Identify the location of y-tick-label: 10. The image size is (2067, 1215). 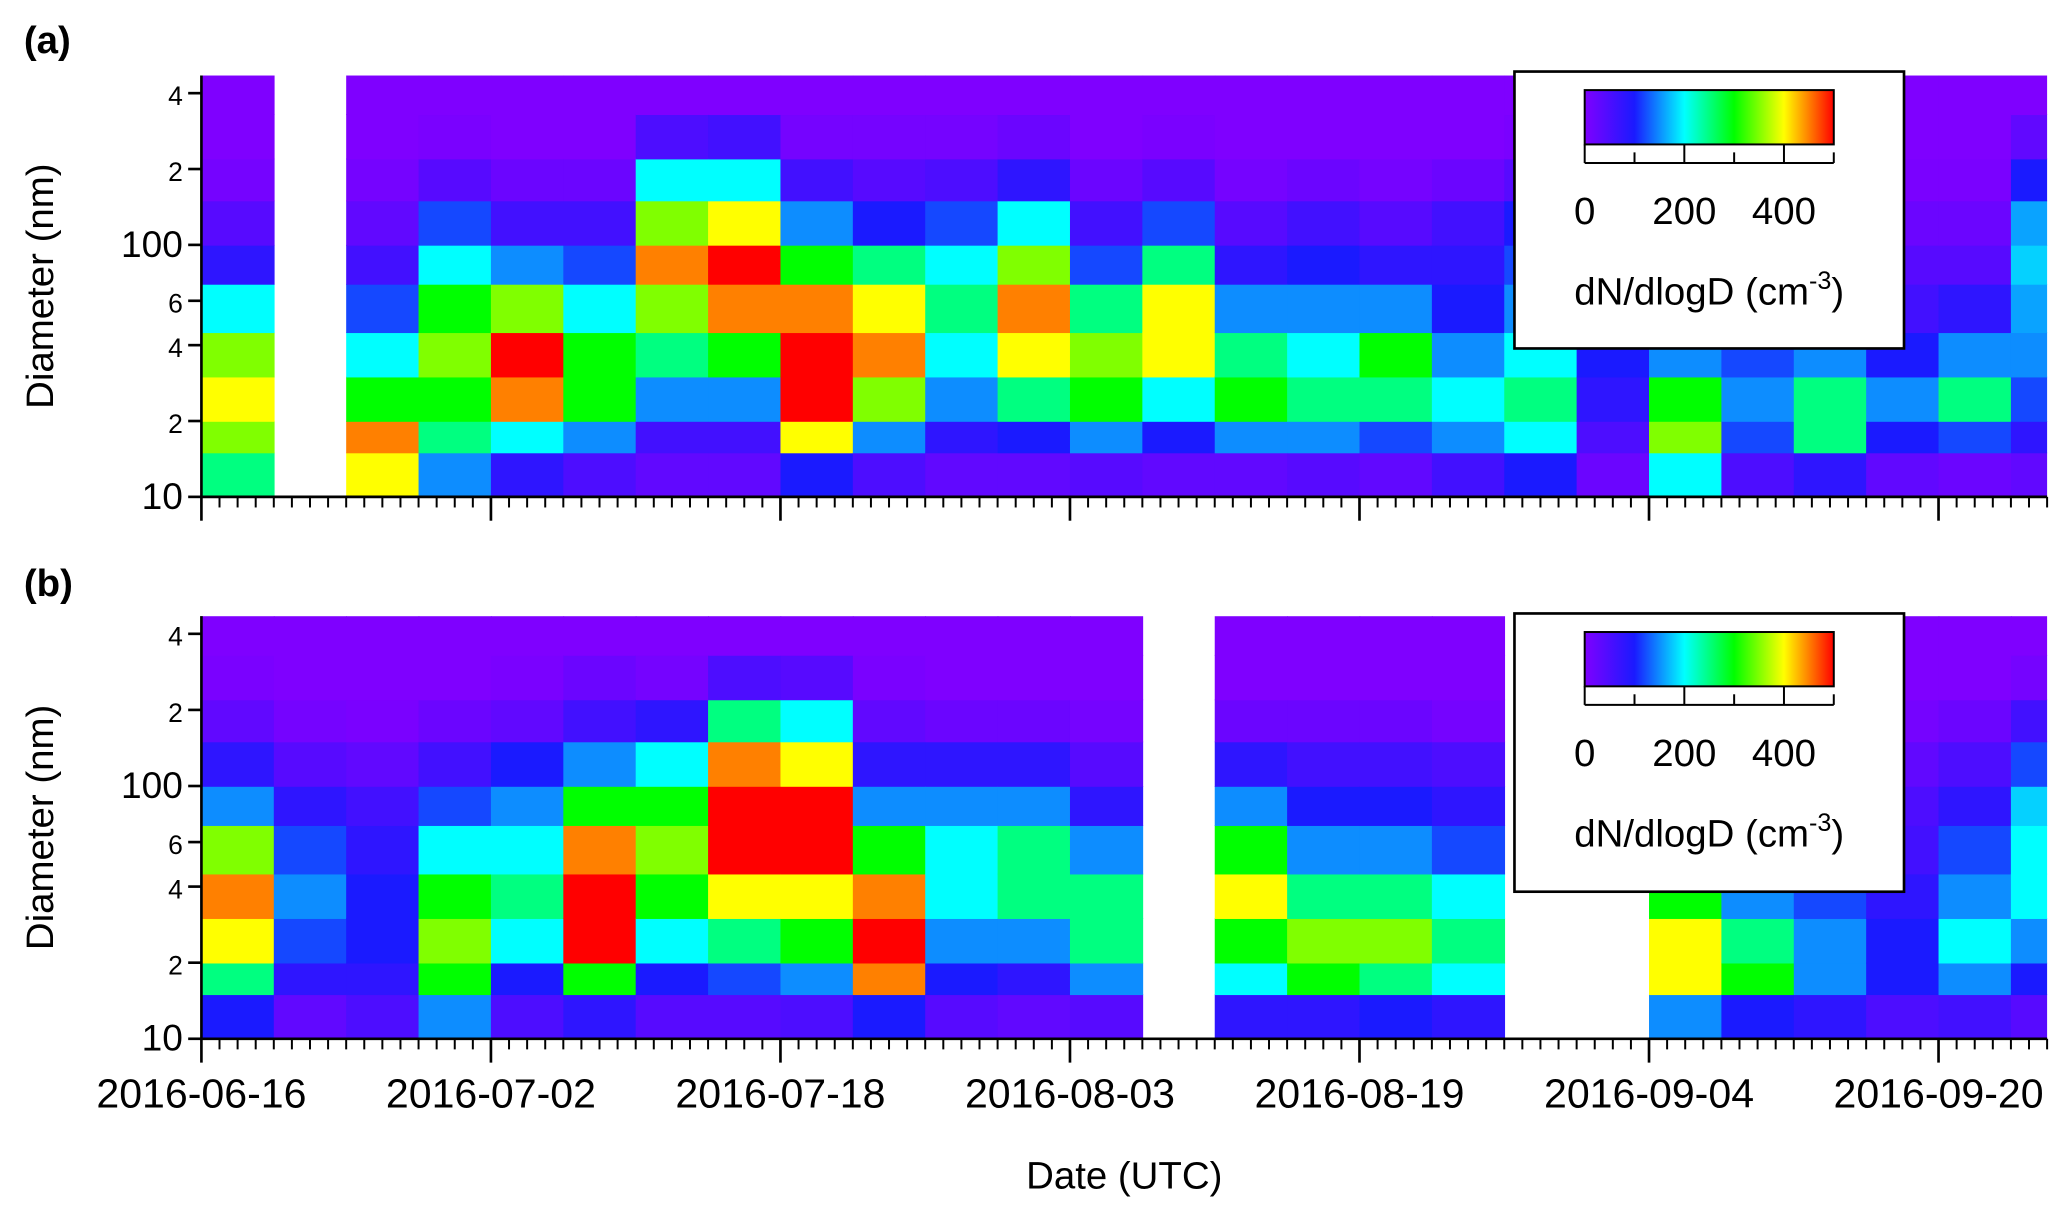
(162, 496).